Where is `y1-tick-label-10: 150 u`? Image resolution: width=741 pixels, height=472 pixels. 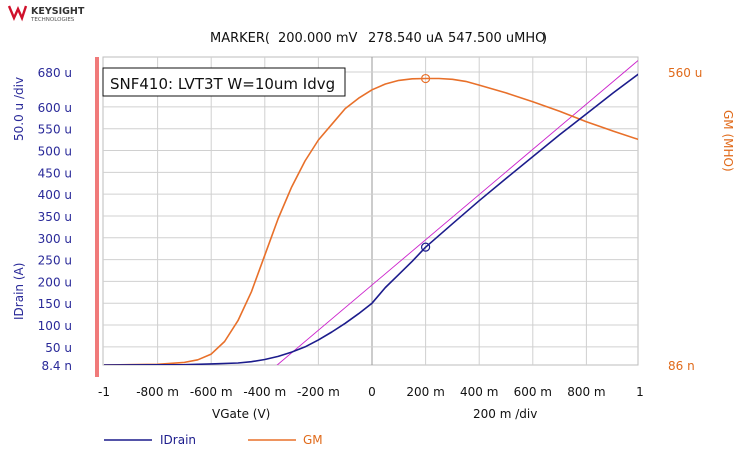
y1-tick-label-10: 150 u is located at coordinates (55, 304).